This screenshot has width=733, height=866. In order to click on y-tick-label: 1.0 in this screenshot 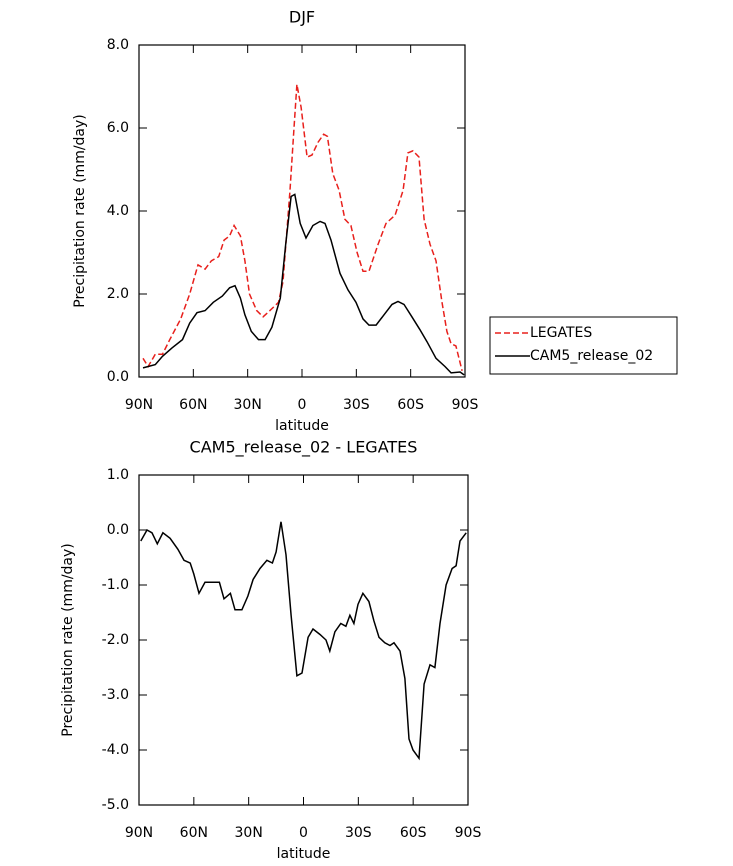, I will do `click(118, 475)`.